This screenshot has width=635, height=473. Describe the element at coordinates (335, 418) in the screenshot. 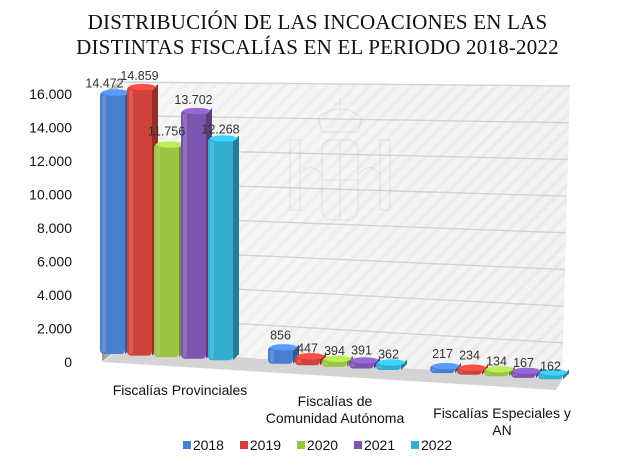

I see `category-label-1-line-2: Comunidad Autónoma` at that location.